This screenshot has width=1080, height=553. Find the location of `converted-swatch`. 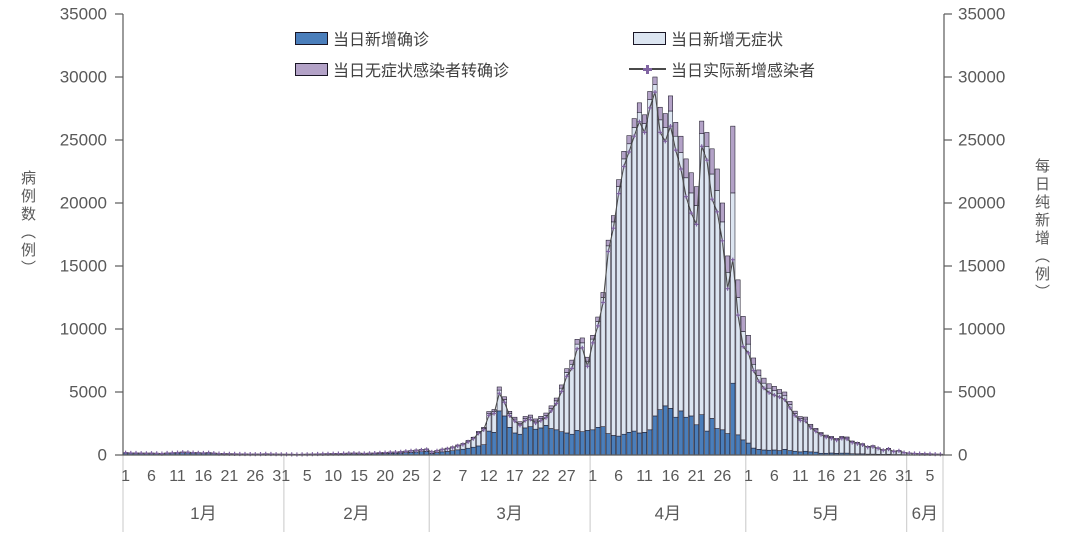

converted-swatch is located at coordinates (311, 69).